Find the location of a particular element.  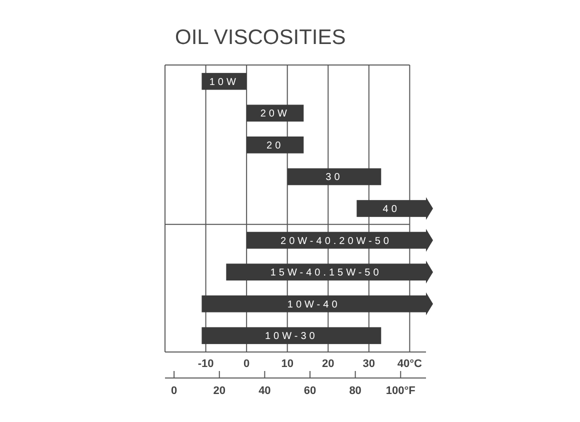

y-tick-label: 10W-40 is located at coordinates (313, 304).